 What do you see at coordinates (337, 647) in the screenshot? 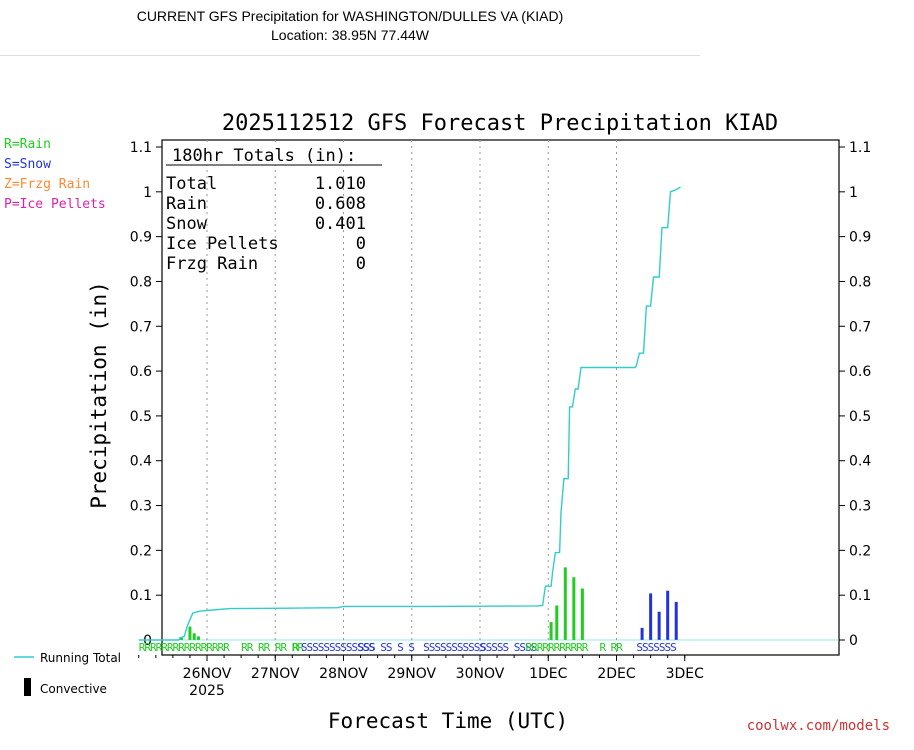
I see `ptype-strip-snow: SSSSSSSSSSSSS` at bounding box center [337, 647].